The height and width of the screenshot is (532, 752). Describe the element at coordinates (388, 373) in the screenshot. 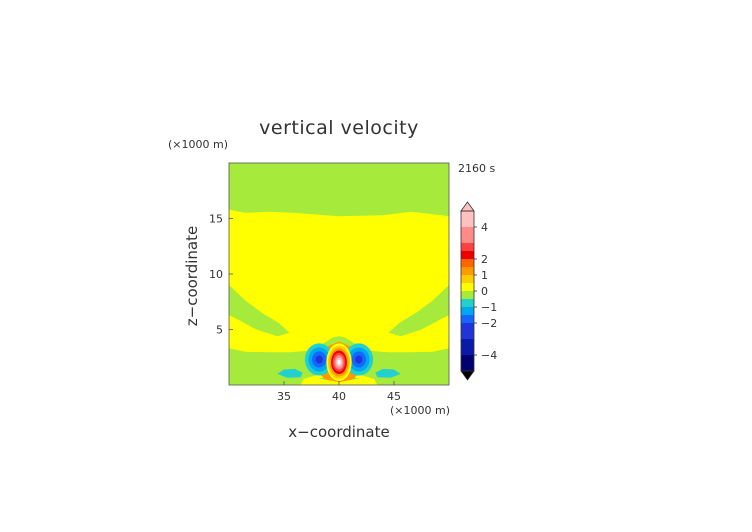

I see `weak-descent-right` at that location.